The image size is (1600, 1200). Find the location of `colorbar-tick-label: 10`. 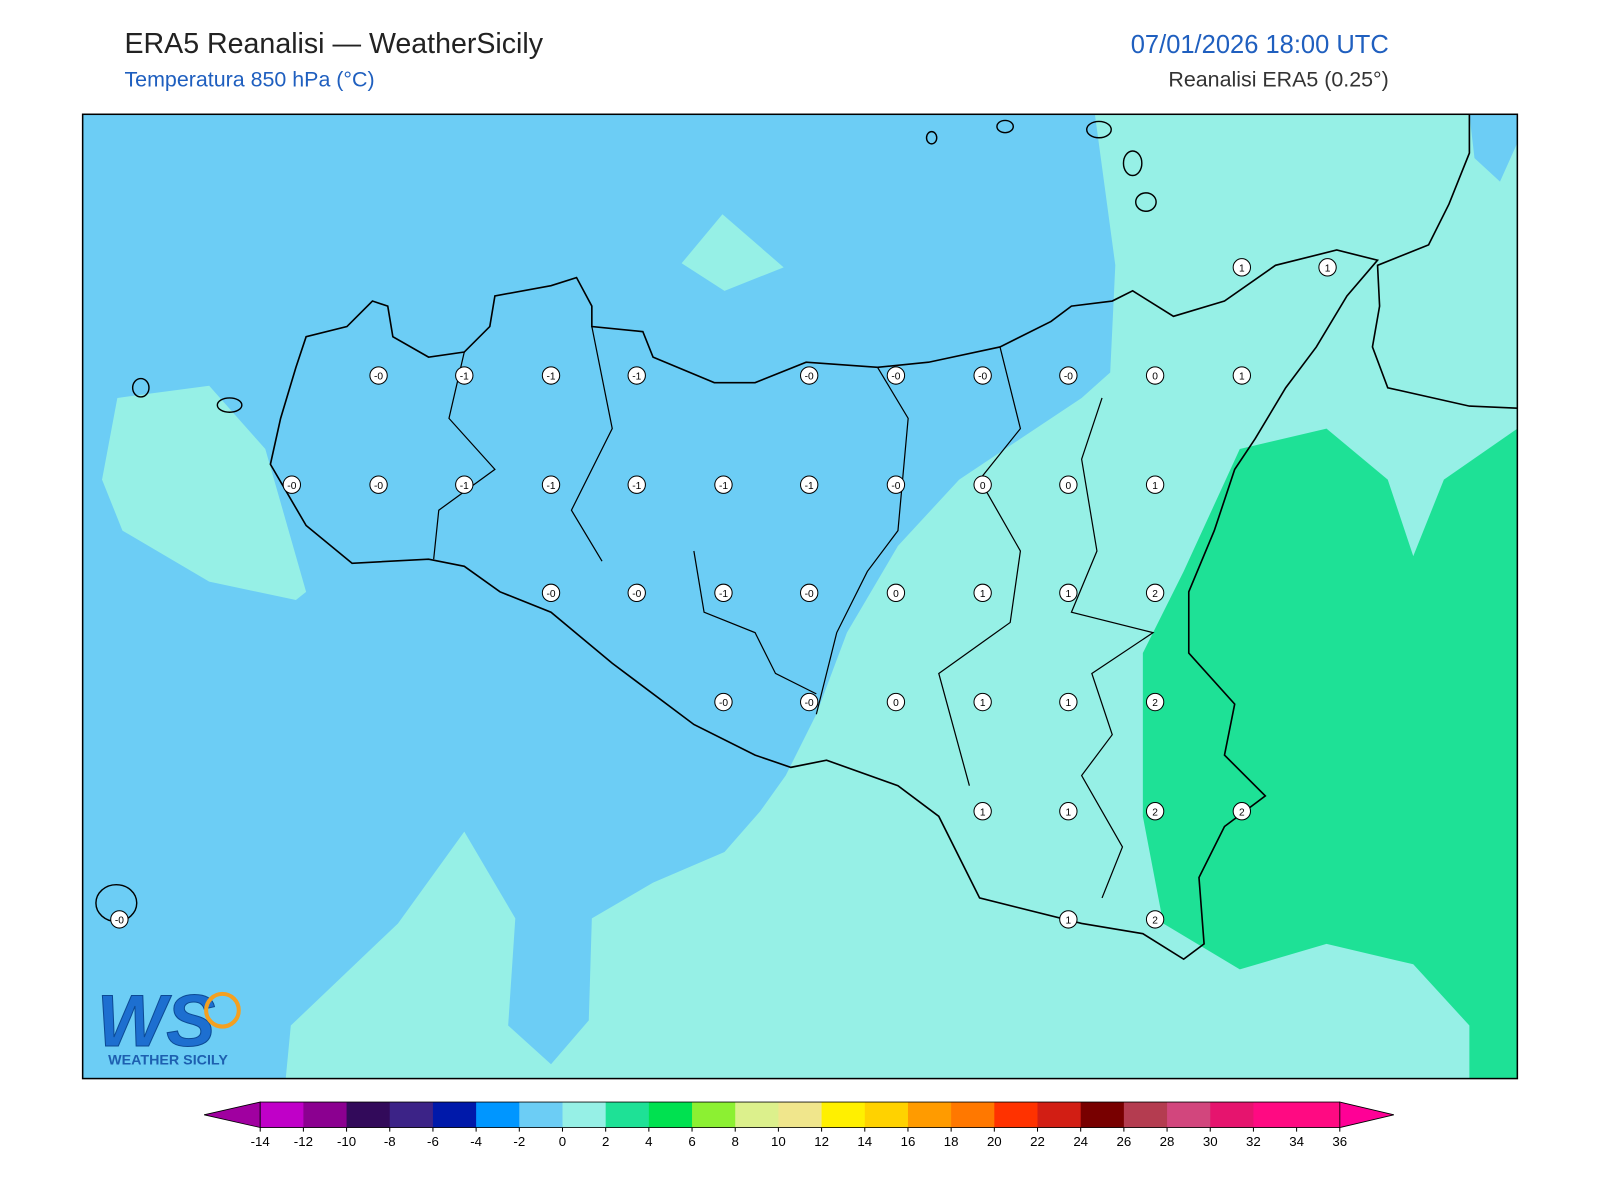

colorbar-tick-label: 10 is located at coordinates (778, 1141).